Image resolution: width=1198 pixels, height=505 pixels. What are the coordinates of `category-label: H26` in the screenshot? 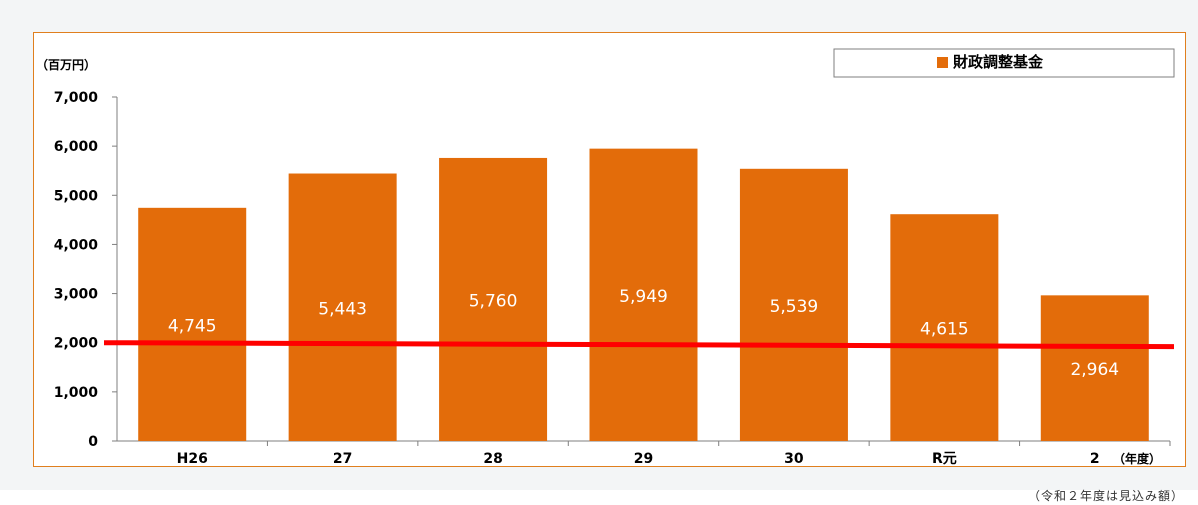 It's located at (192, 459).